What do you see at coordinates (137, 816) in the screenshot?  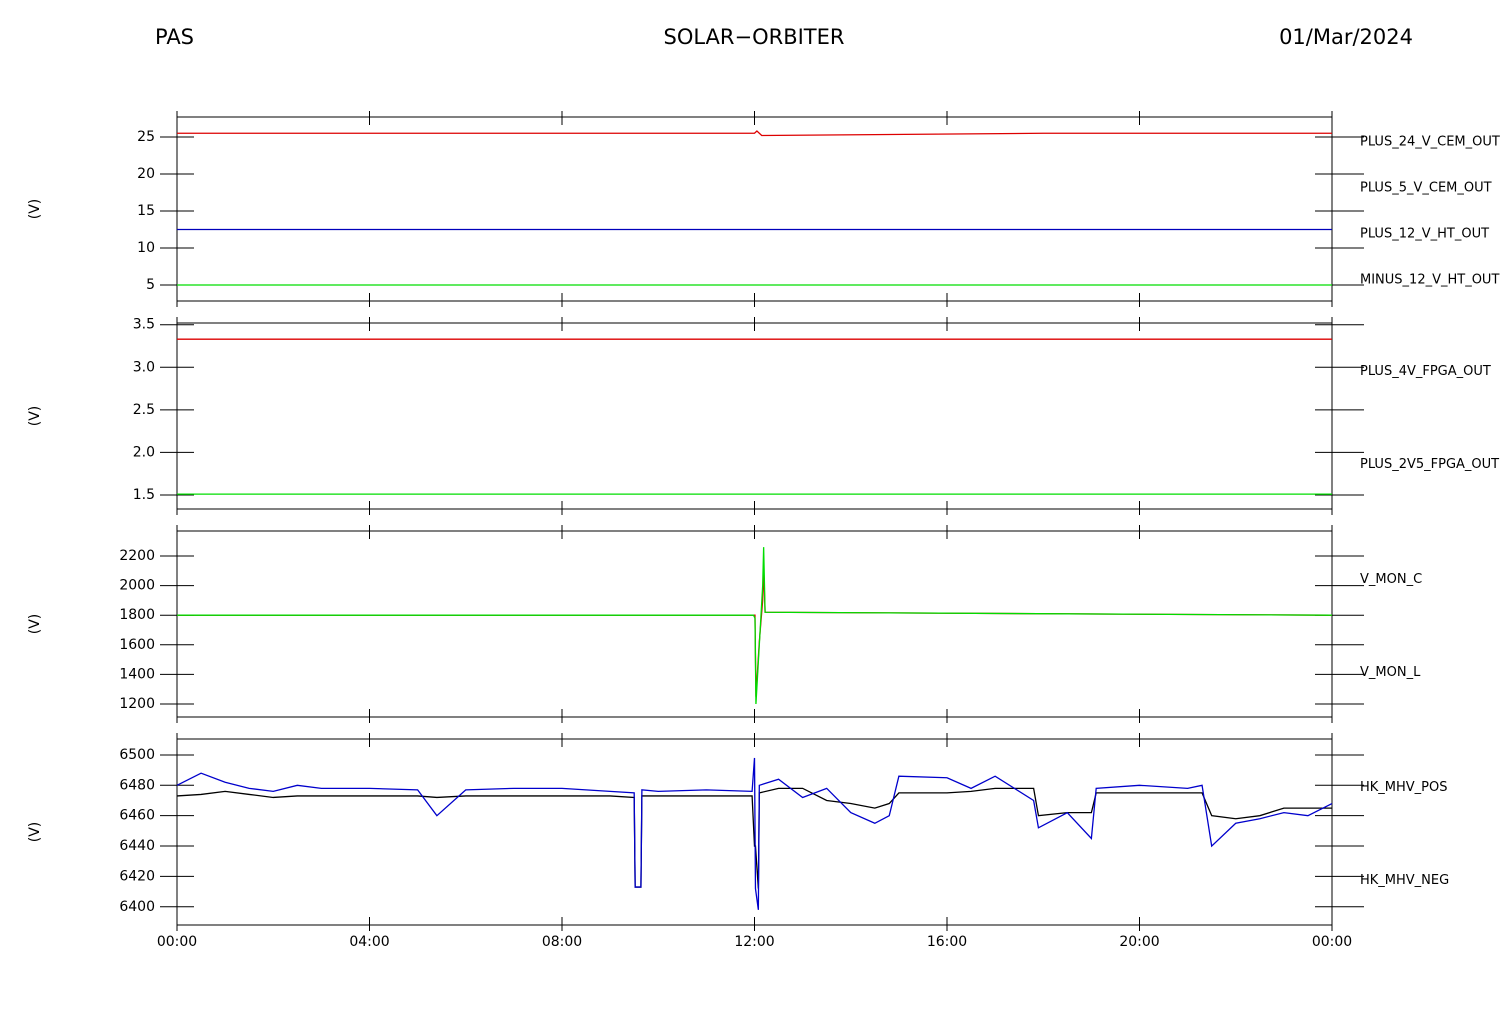 I see `y-tick-label: 6460` at bounding box center [137, 816].